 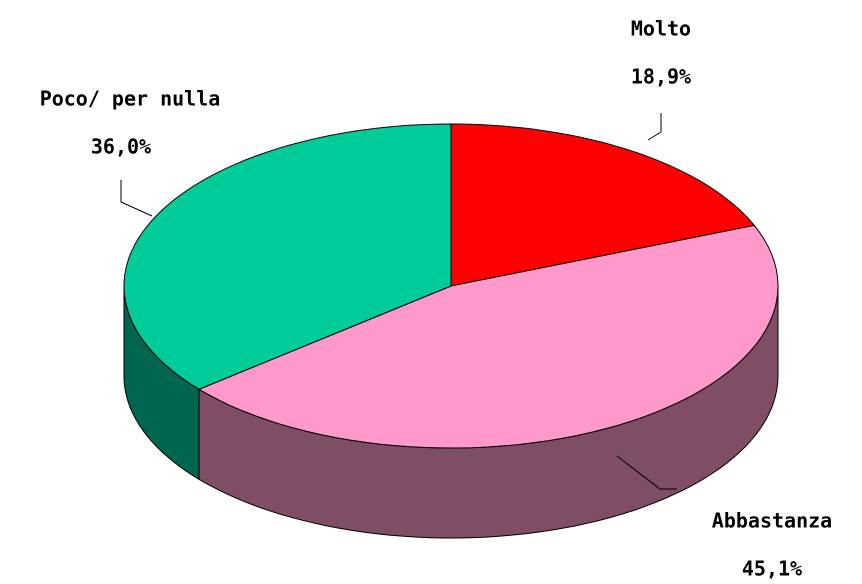 What do you see at coordinates (772, 521) in the screenshot?
I see `slice-label: Abbastanza` at bounding box center [772, 521].